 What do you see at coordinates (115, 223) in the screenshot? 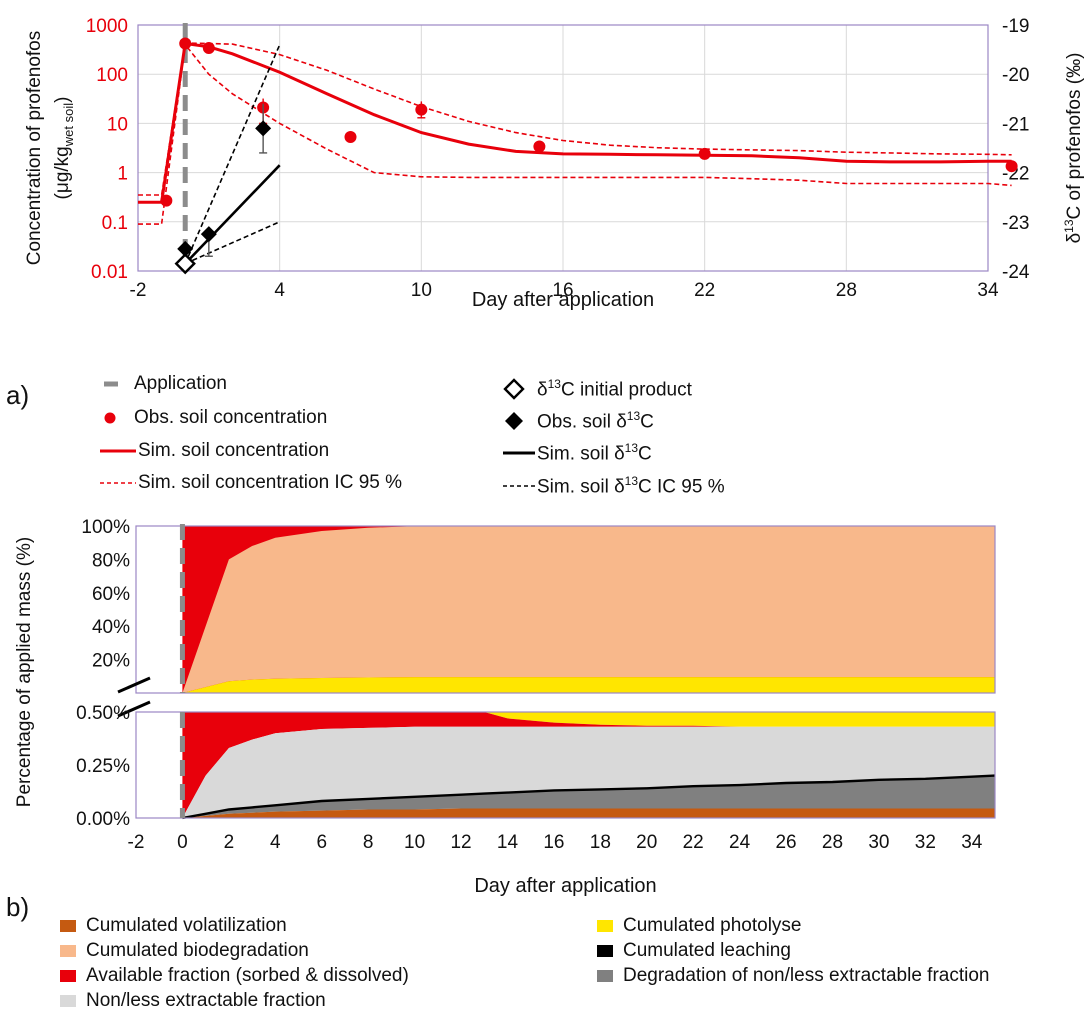
I see `y-left-tick-label: 0.1` at bounding box center [115, 223].